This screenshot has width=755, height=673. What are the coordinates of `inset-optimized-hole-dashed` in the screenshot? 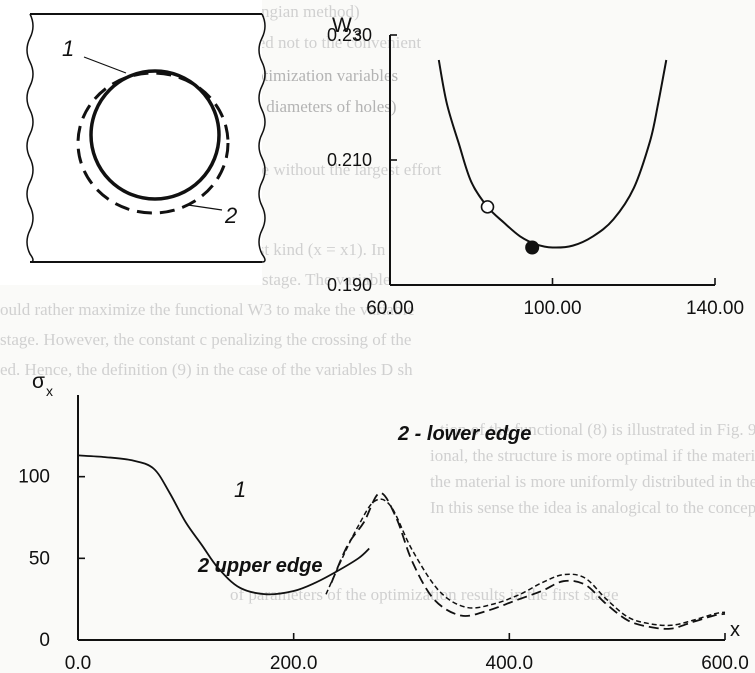 It's located at (153, 143).